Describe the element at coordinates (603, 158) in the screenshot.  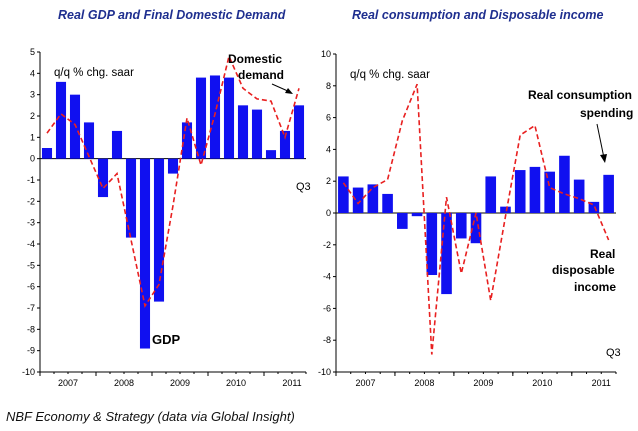
I see `consumption-arrowhead` at that location.